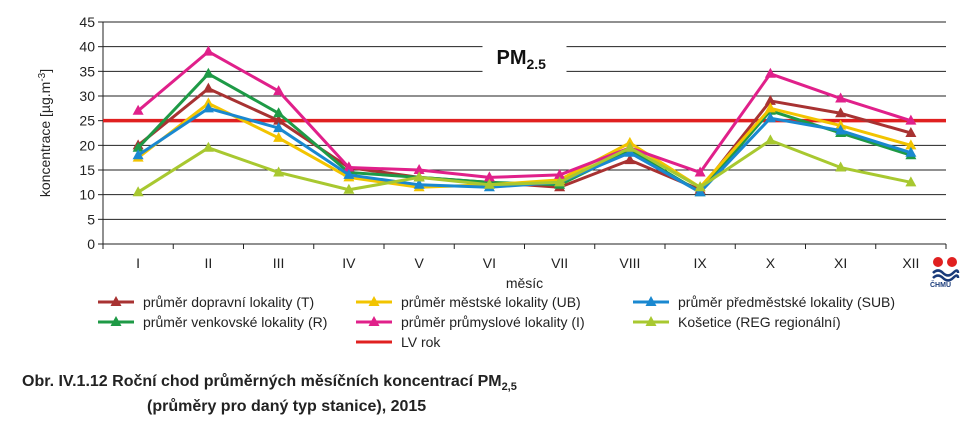 The image size is (976, 437). I want to click on y-tick-label: 15, so click(87, 170).